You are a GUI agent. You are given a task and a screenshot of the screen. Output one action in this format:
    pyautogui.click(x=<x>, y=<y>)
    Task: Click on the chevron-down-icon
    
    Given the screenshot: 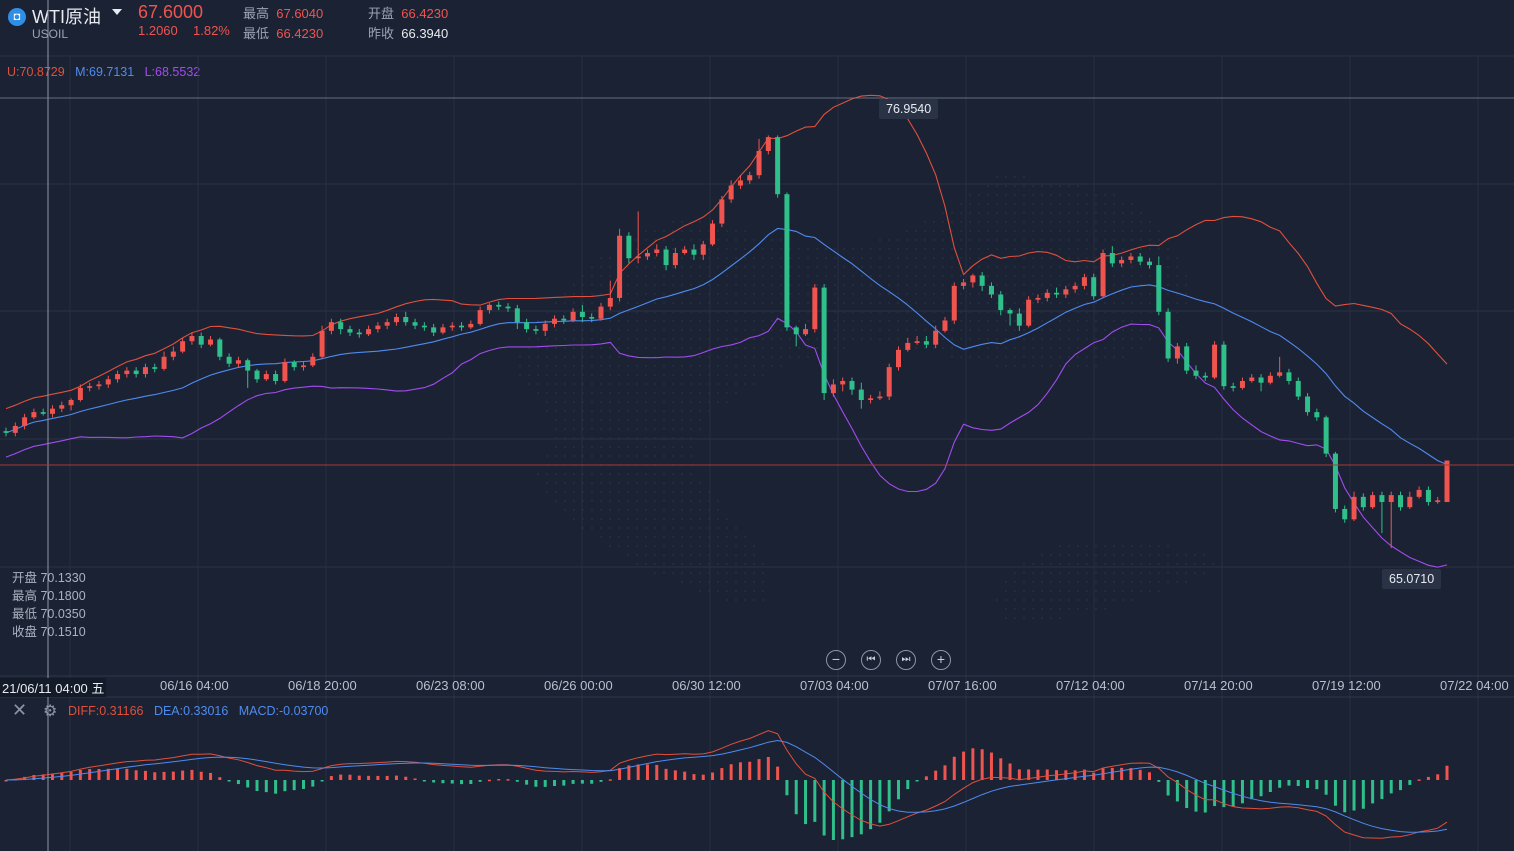 What is the action you would take?
    pyautogui.click(x=117, y=12)
    